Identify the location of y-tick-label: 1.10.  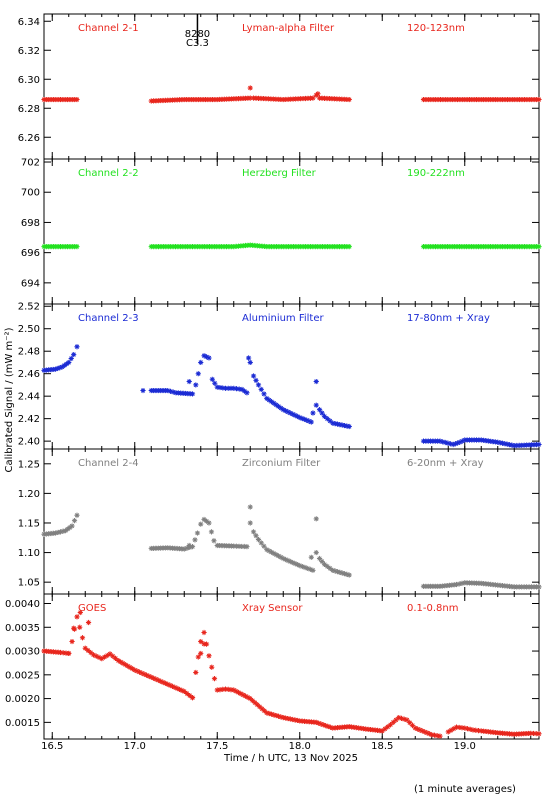
(29, 553).